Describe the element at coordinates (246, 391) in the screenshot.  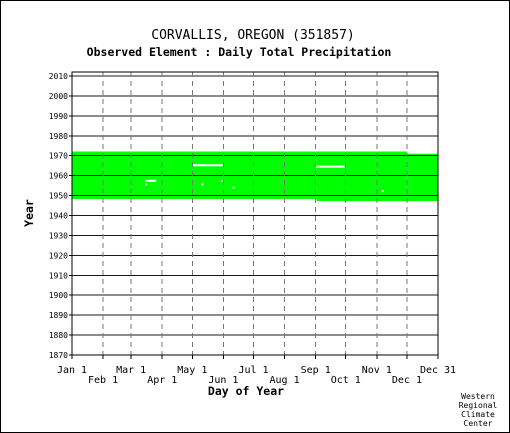
I see `x-axis-label: Day of Year` at that location.